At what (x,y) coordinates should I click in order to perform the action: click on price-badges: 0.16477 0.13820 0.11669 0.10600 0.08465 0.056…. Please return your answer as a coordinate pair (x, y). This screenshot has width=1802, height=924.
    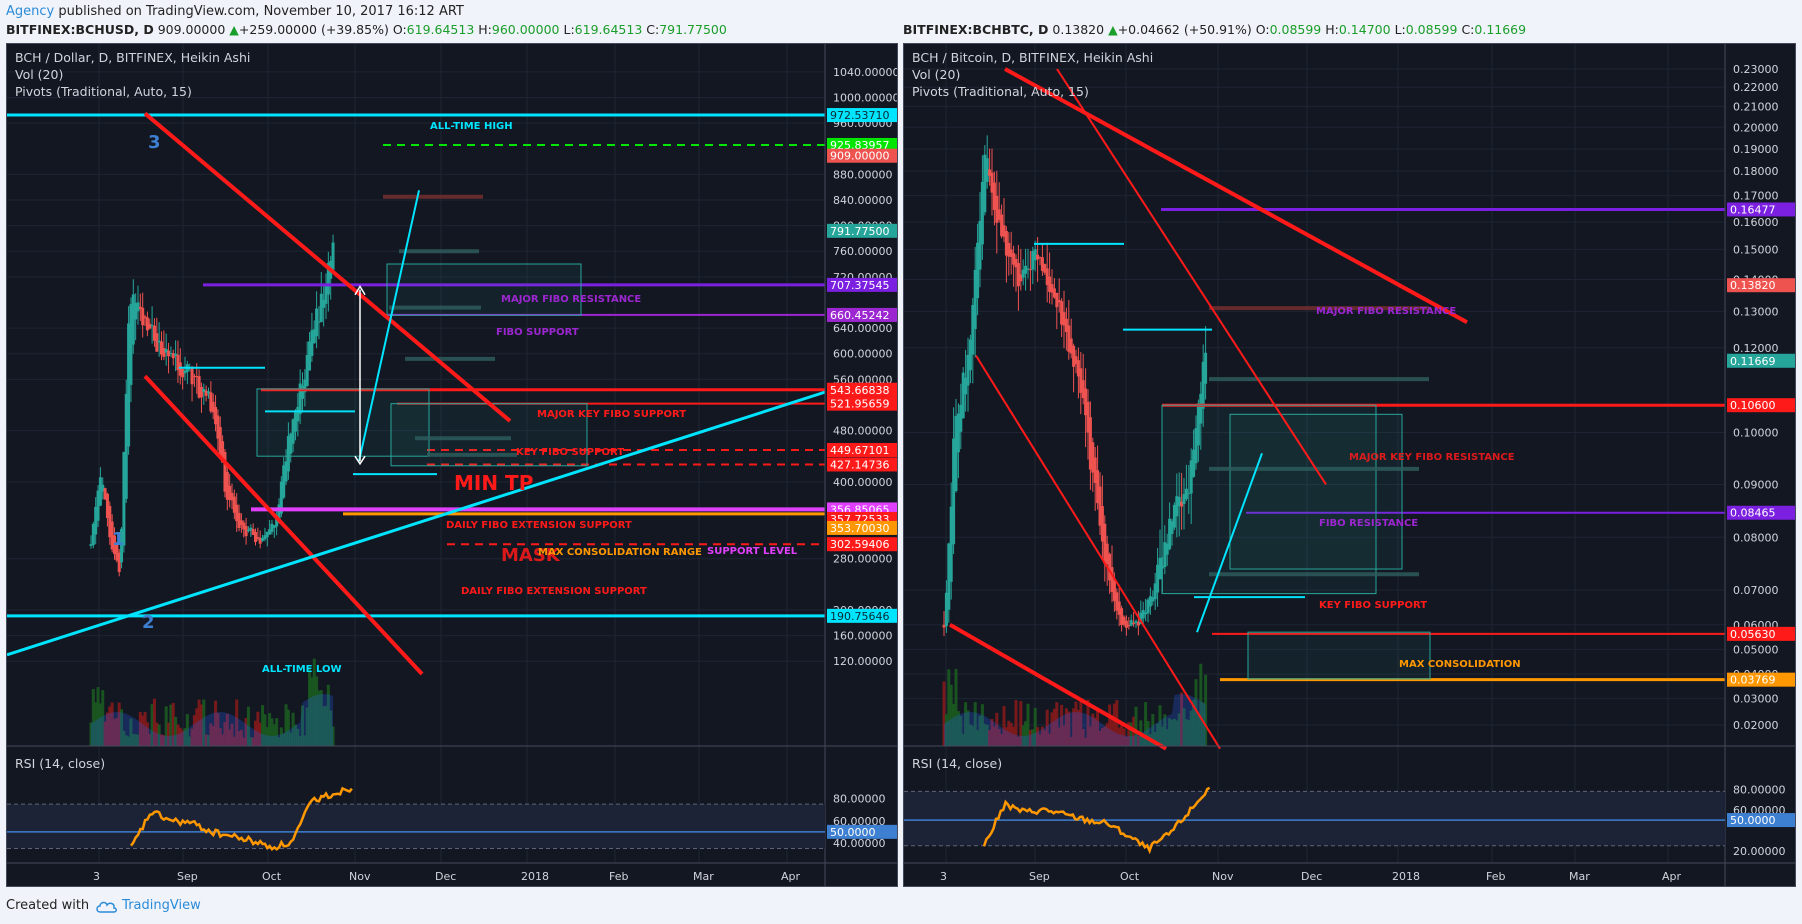
    Looking at the image, I should click on (1761, 444).